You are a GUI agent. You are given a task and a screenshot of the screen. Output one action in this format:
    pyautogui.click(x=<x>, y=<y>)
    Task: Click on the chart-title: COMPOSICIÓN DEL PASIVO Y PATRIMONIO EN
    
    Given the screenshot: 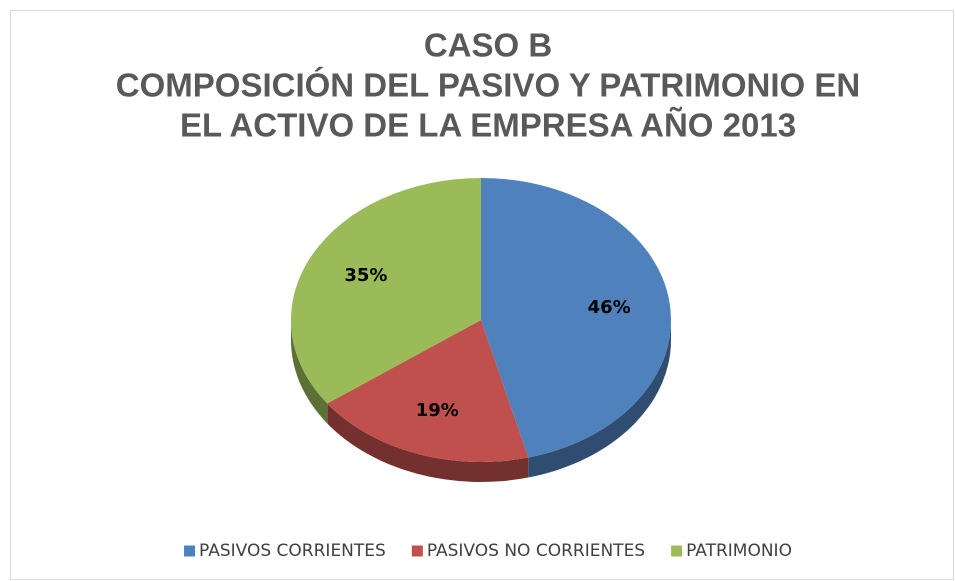 What is the action you would take?
    pyautogui.click(x=488, y=85)
    